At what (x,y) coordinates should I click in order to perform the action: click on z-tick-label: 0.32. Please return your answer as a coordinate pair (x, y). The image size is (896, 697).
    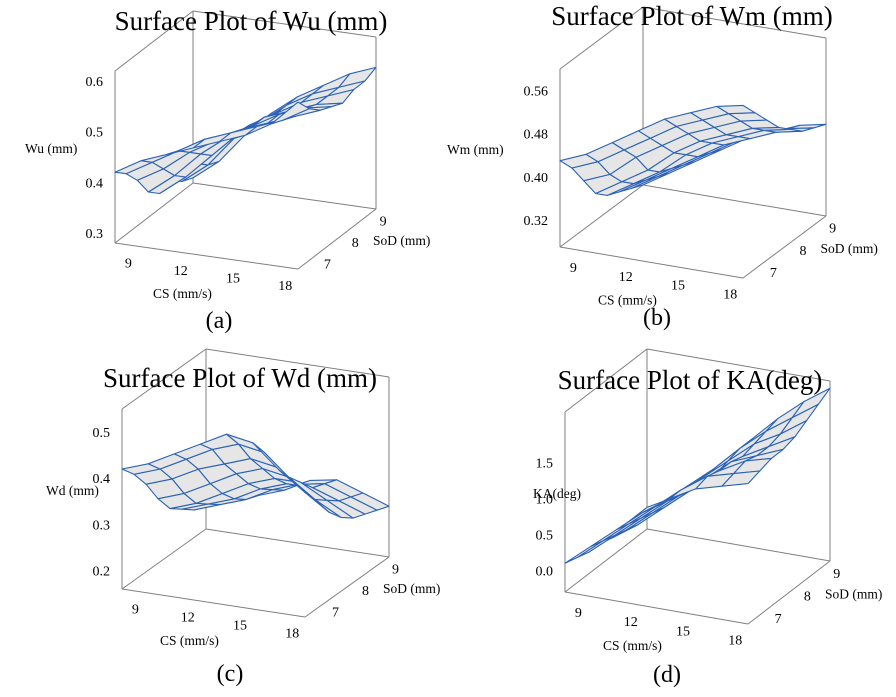
    Looking at the image, I should click on (536, 221).